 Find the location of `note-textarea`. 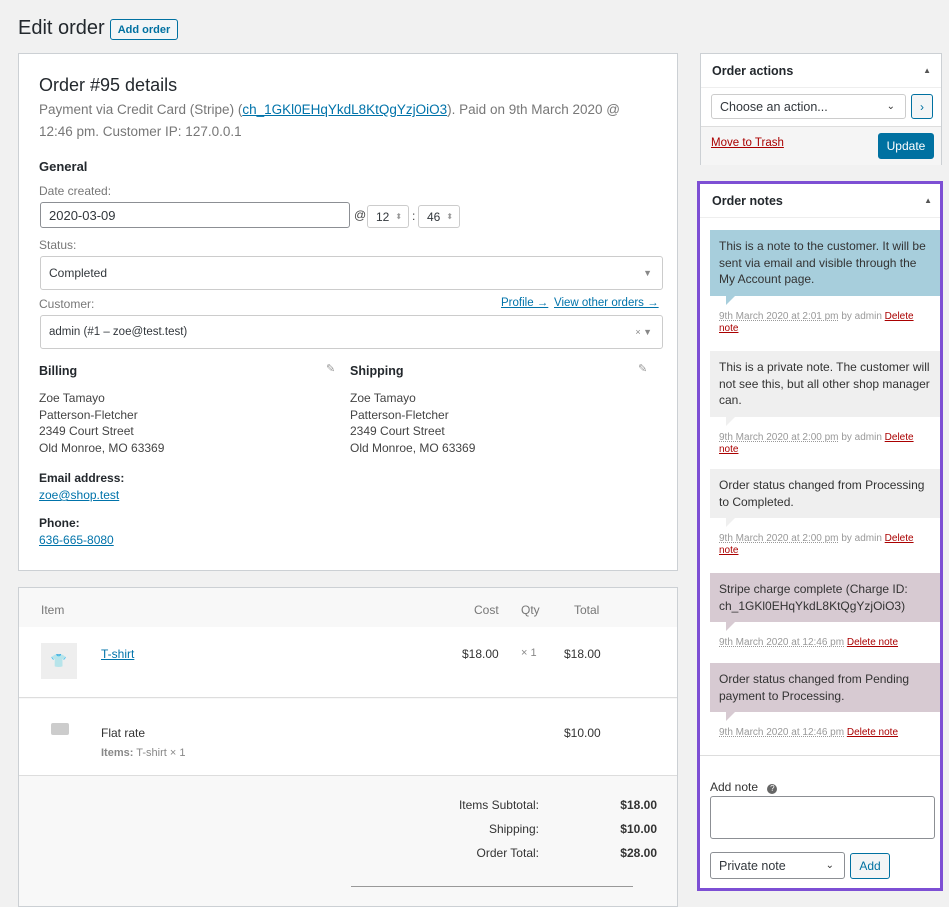

note-textarea is located at coordinates (822, 817).